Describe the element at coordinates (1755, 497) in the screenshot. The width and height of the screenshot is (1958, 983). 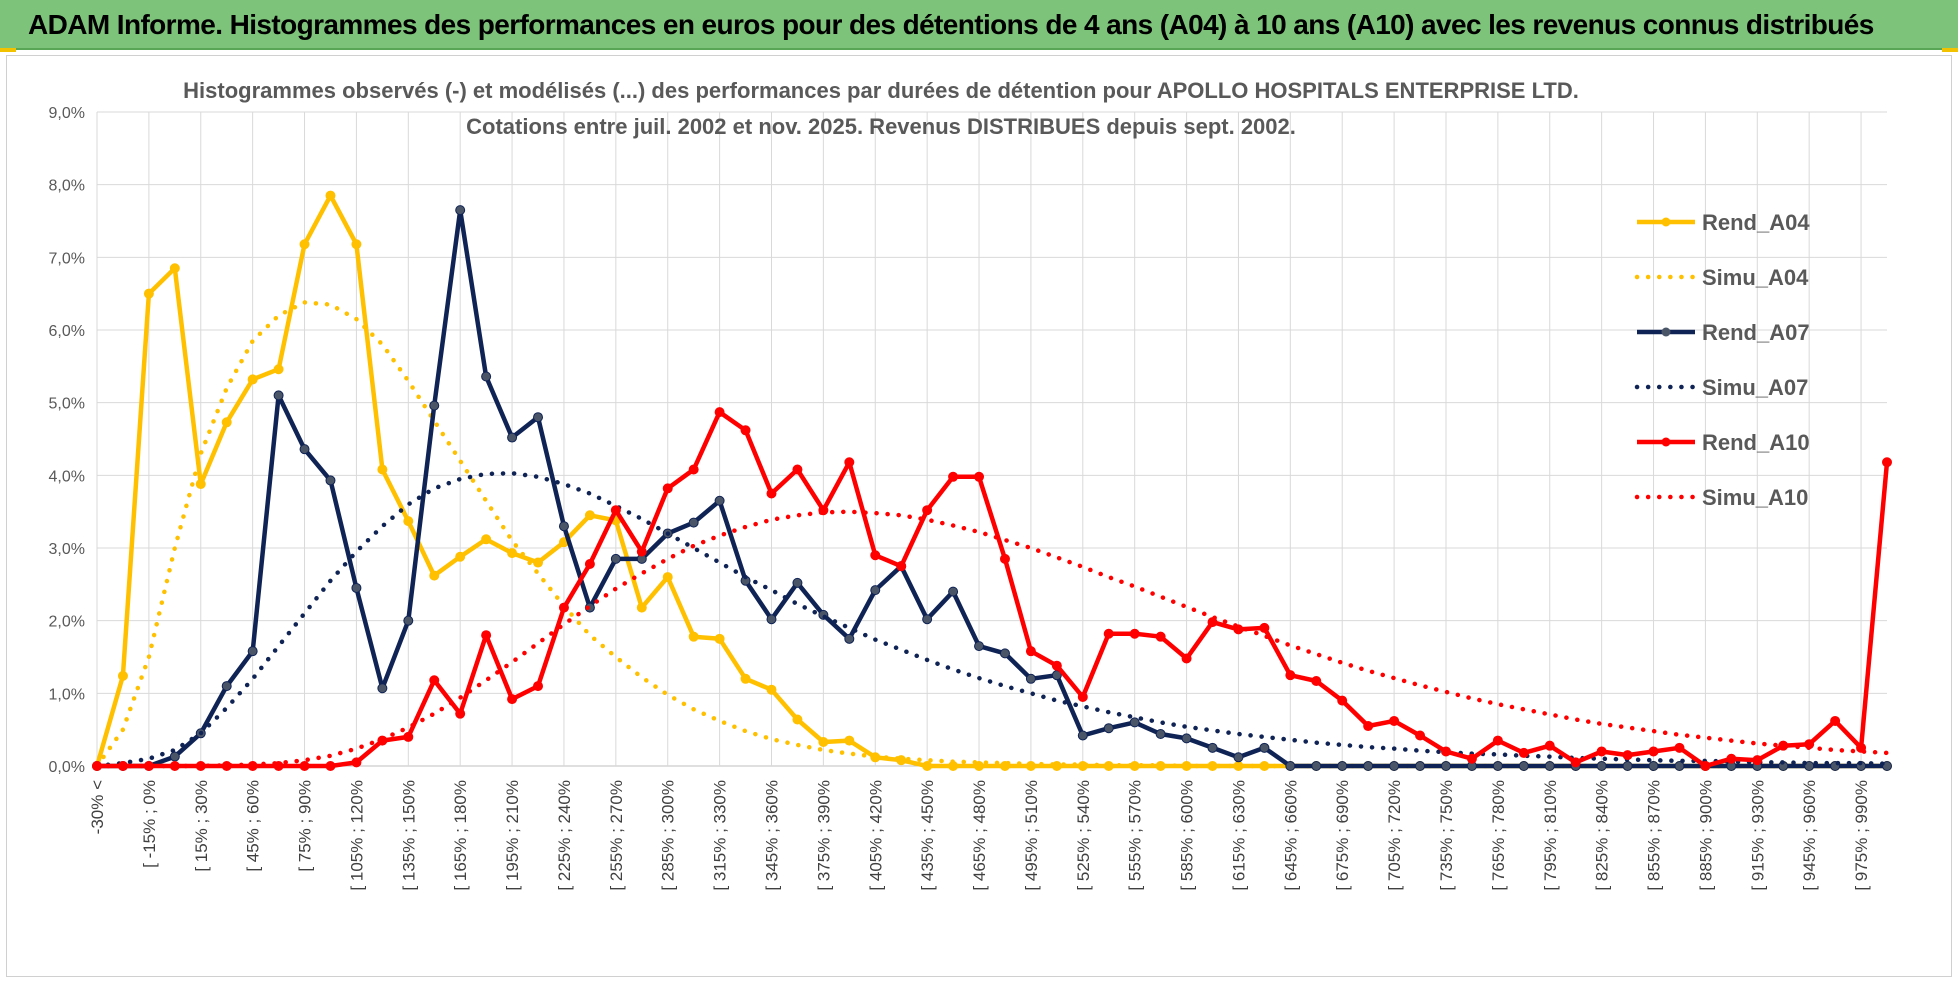
I see `legend-label: Simu_A10` at that location.